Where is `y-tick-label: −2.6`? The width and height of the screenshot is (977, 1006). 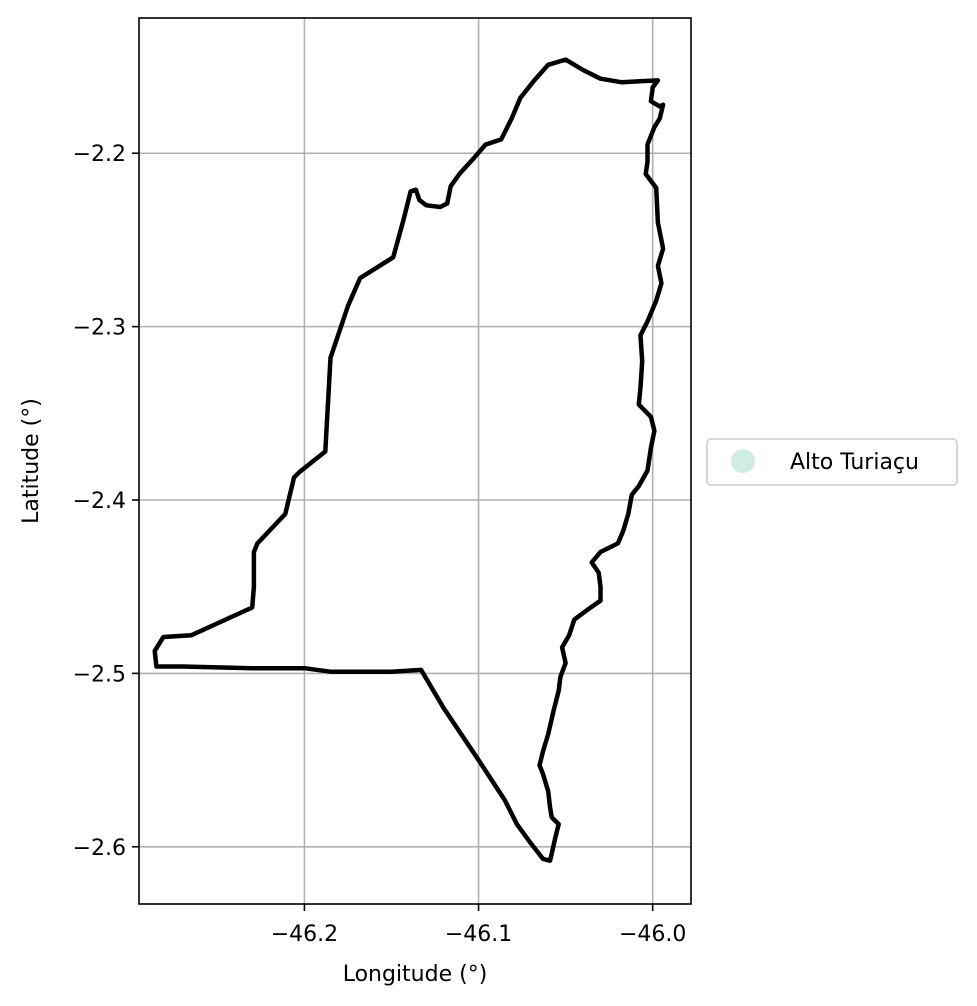 y-tick-label: −2.6 is located at coordinates (99, 848).